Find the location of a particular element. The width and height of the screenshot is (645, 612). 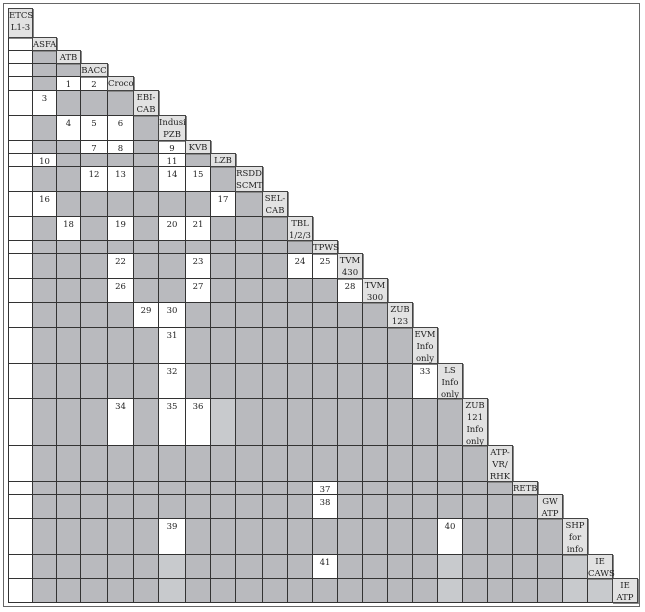

note-cell: 12 is located at coordinates (94, 179).